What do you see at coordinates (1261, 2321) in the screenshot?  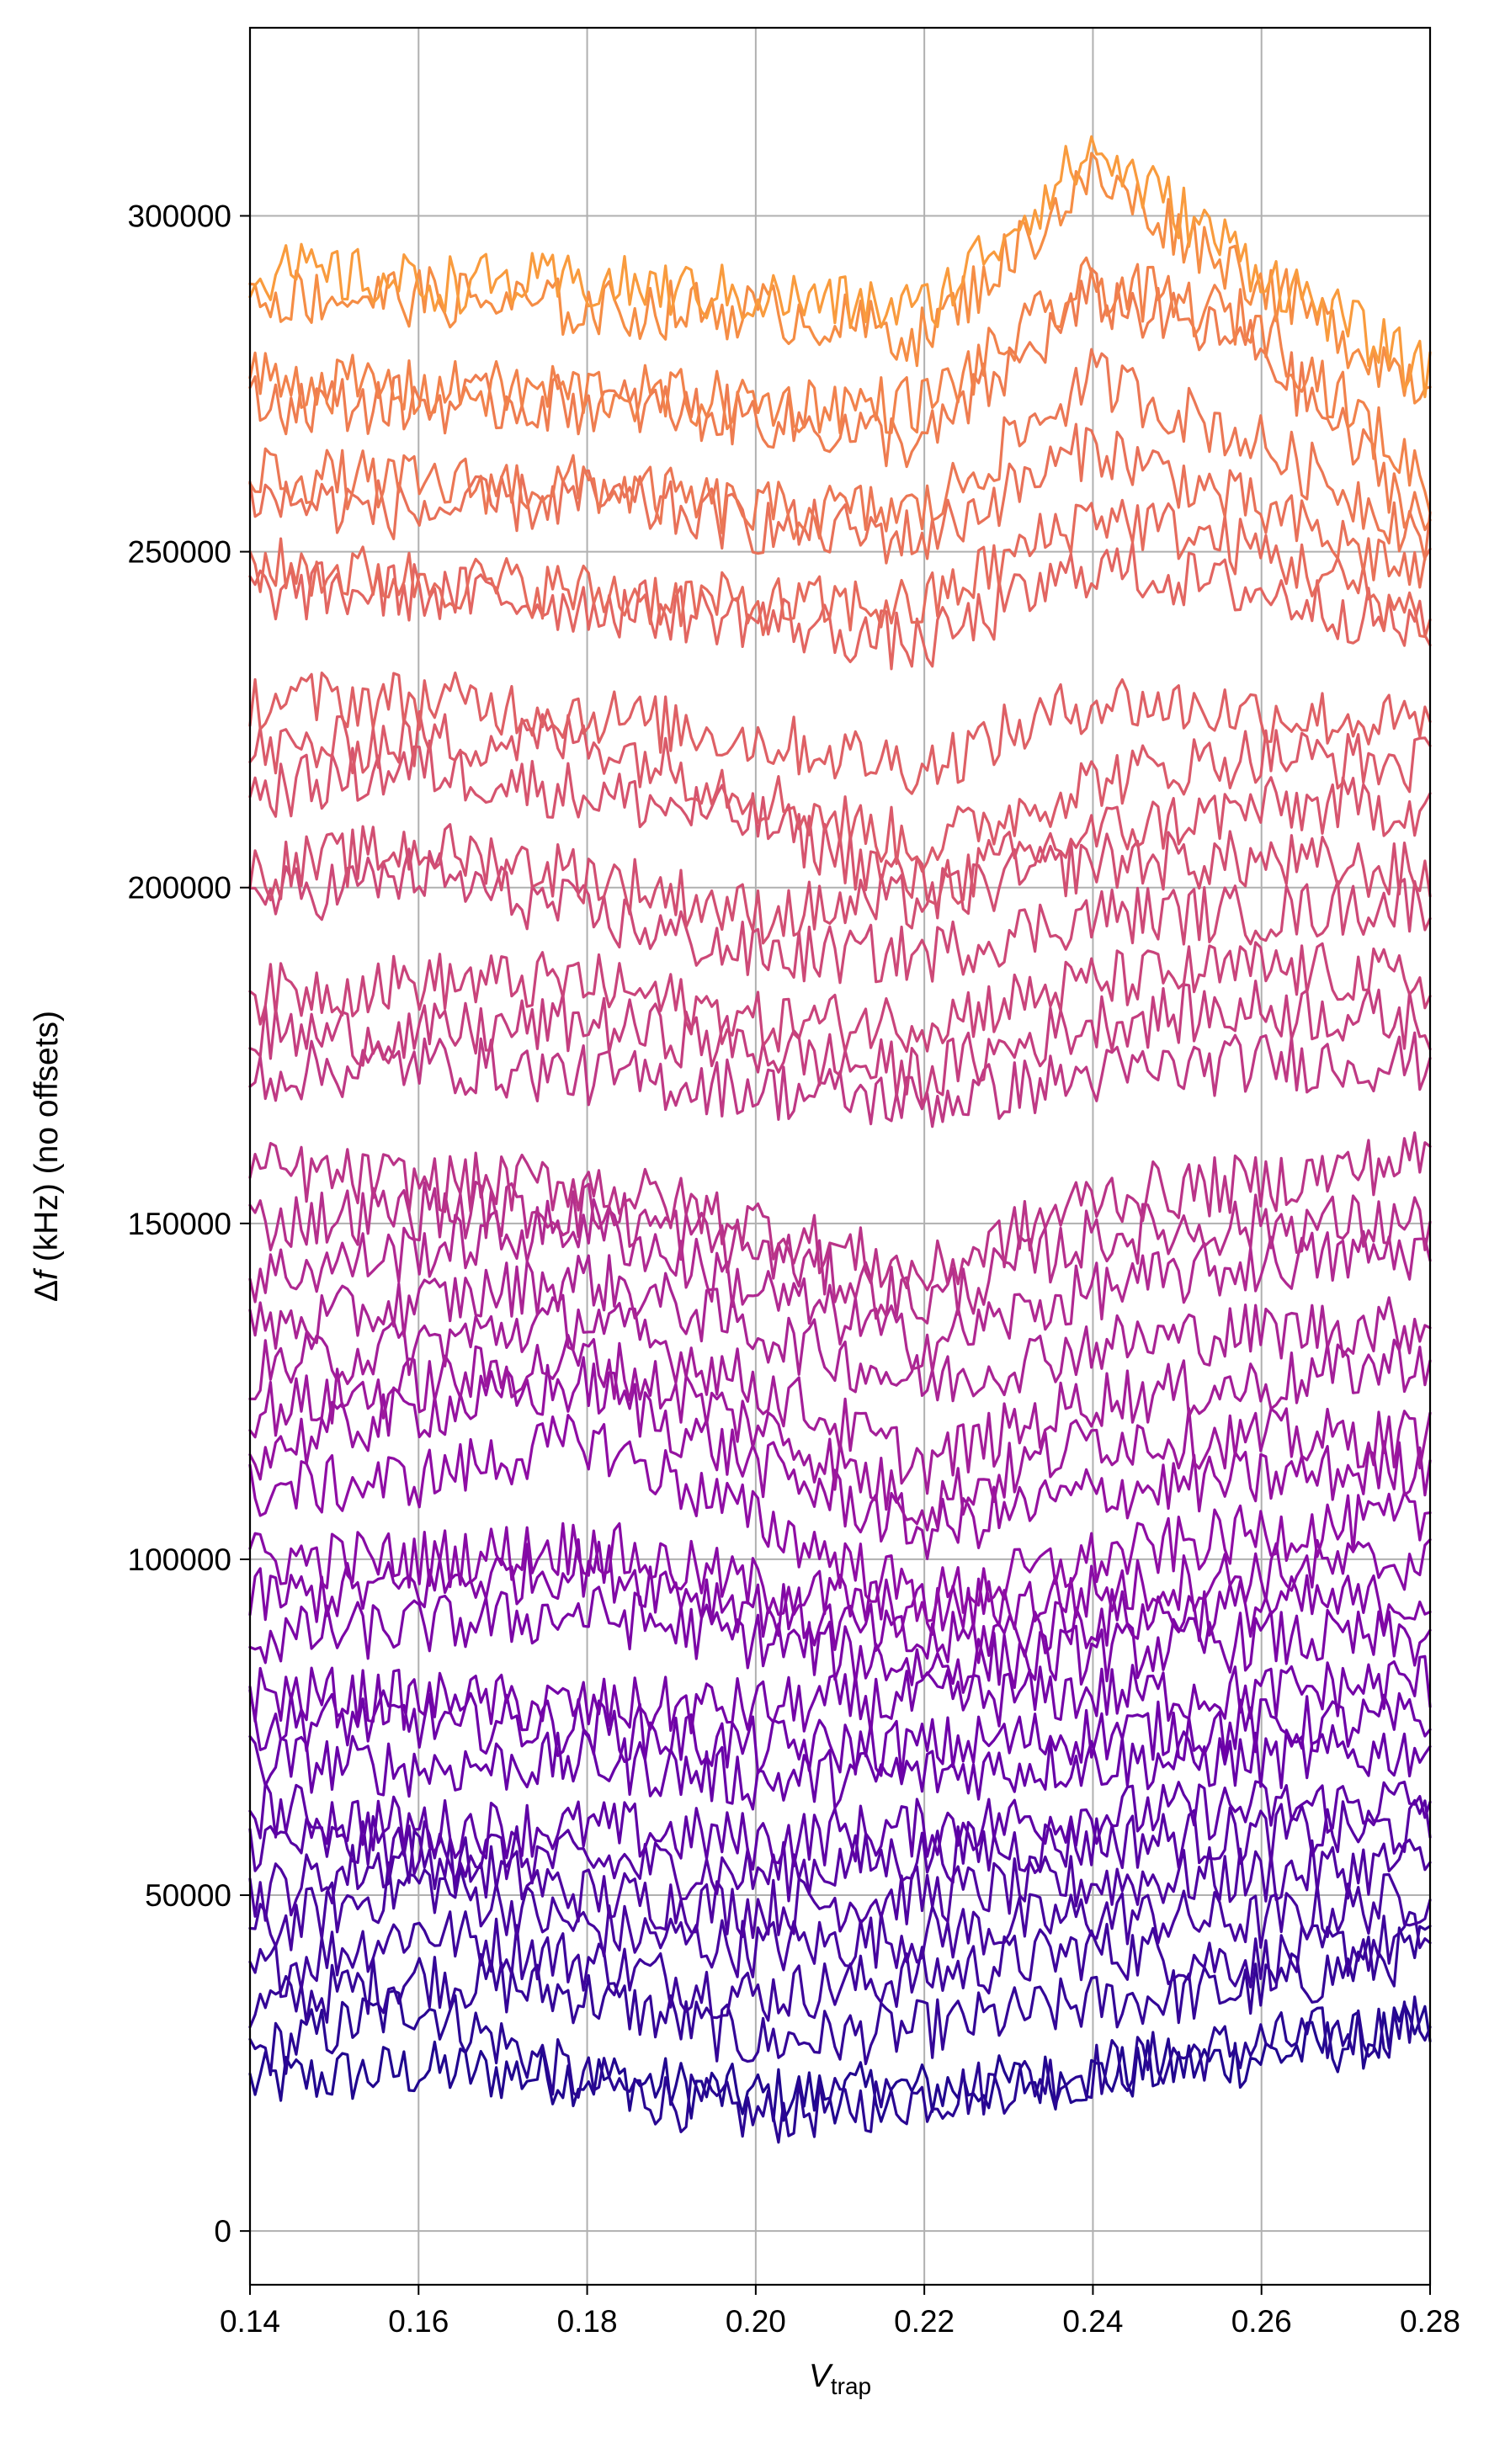 I see `x-tick-label: 0.26` at bounding box center [1261, 2321].